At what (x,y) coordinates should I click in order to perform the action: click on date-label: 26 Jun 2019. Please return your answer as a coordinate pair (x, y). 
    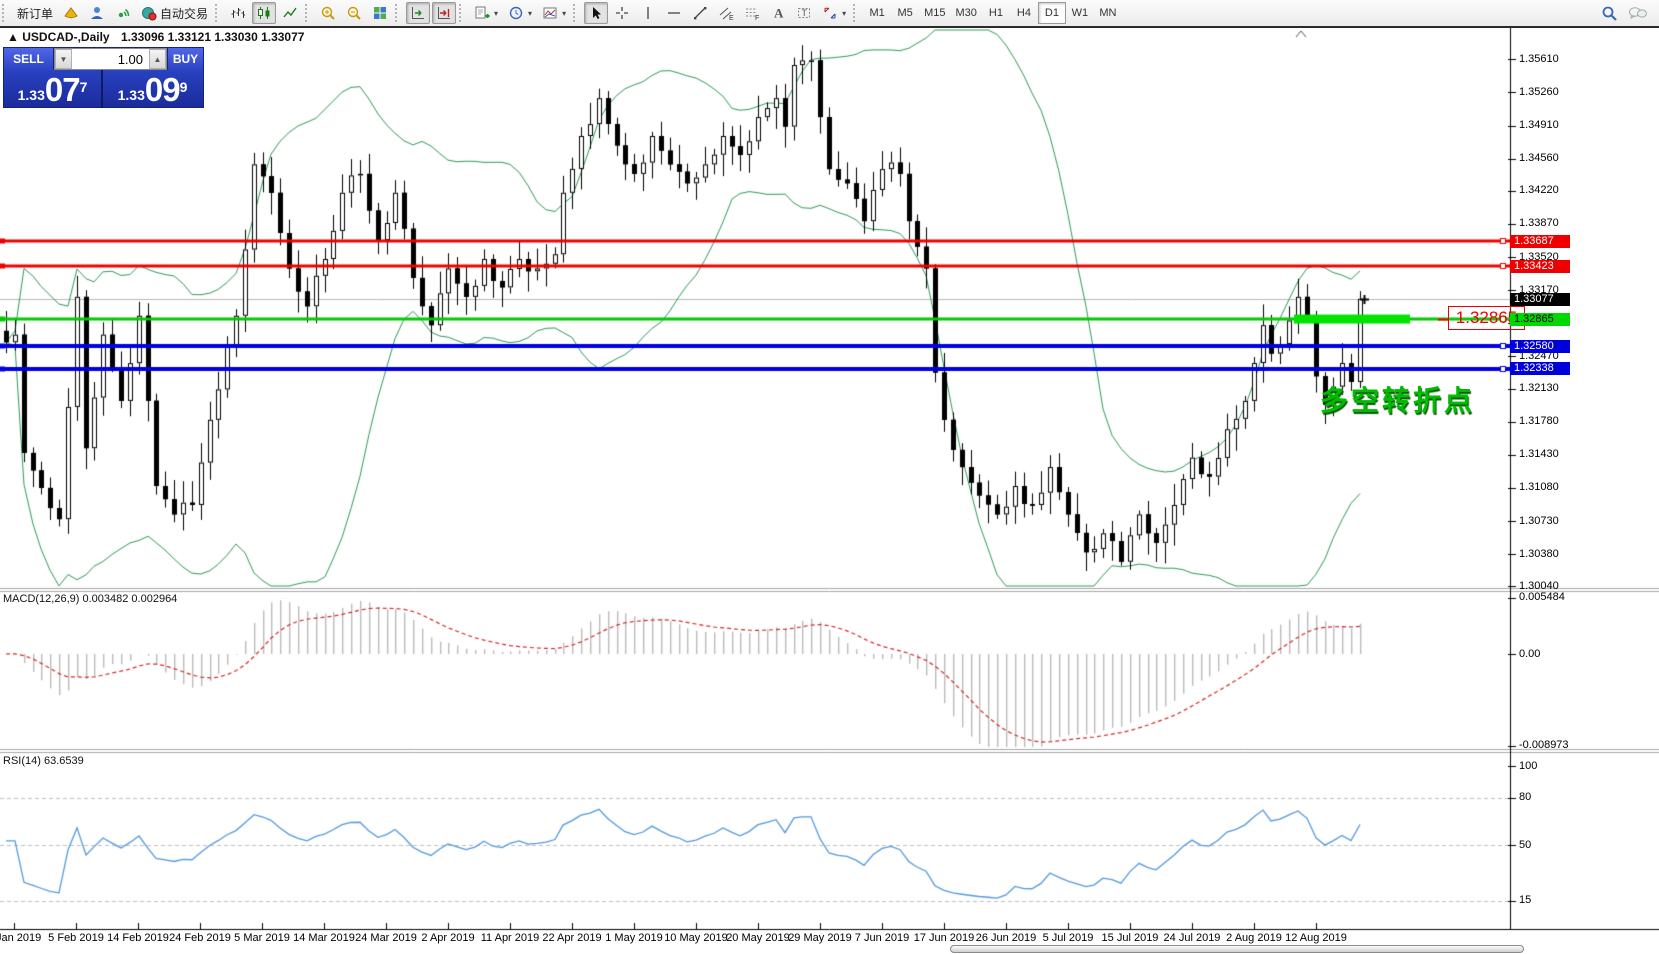
    Looking at the image, I should click on (1006, 938).